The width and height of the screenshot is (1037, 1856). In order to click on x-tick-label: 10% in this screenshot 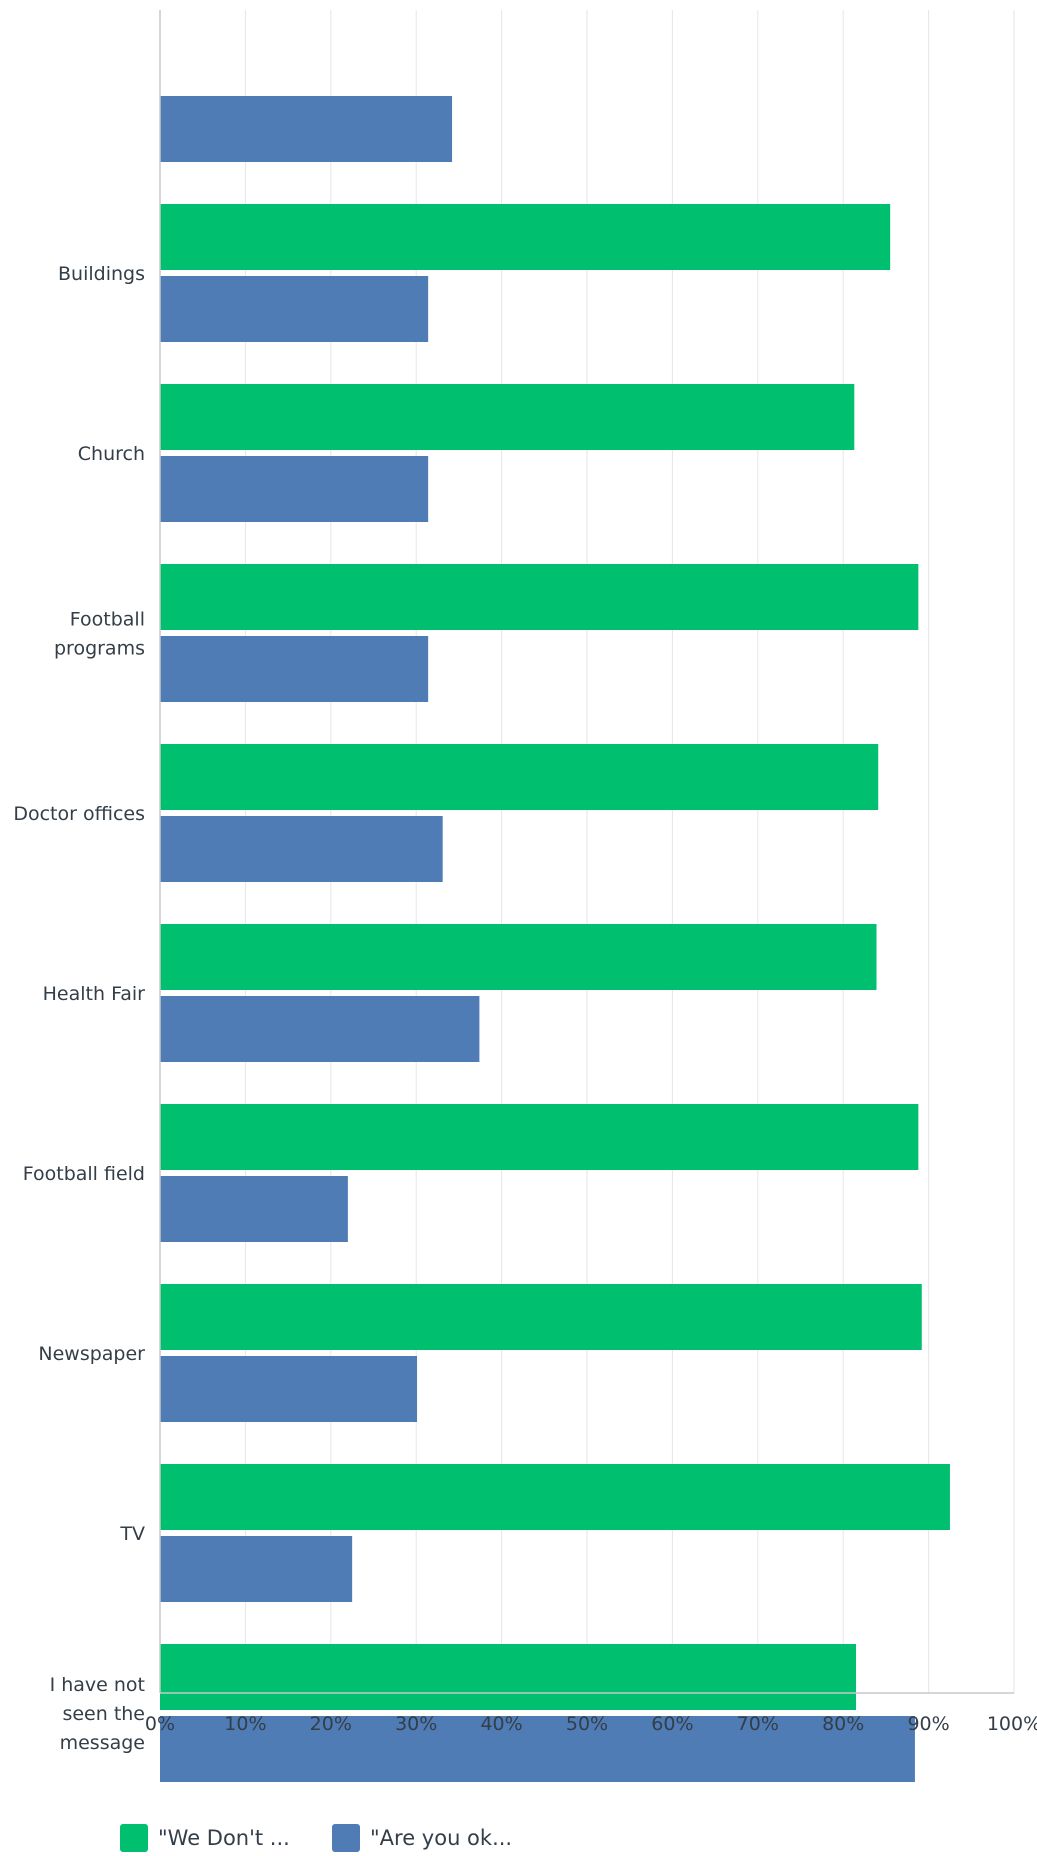, I will do `click(245, 1724)`.